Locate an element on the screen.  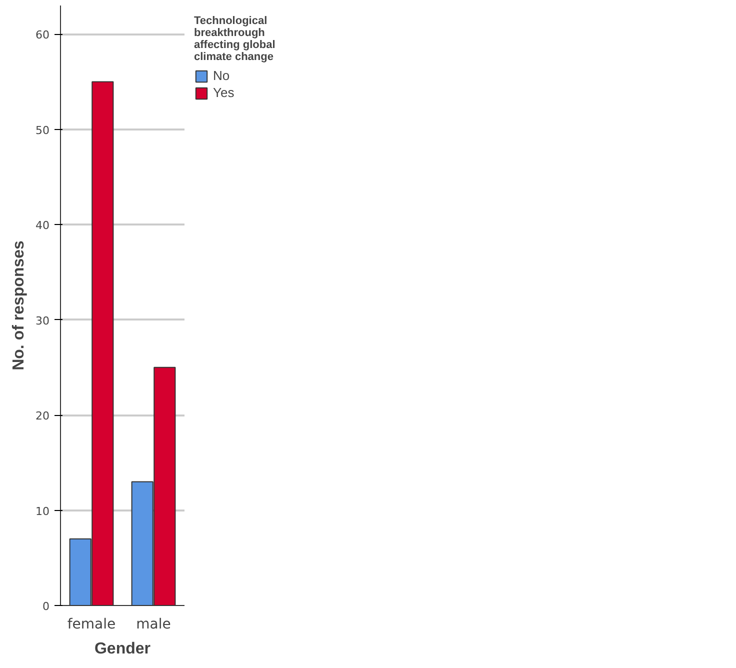
legend-title: Technological breakthrough affecting global climate change is located at coordinates (235, 39).